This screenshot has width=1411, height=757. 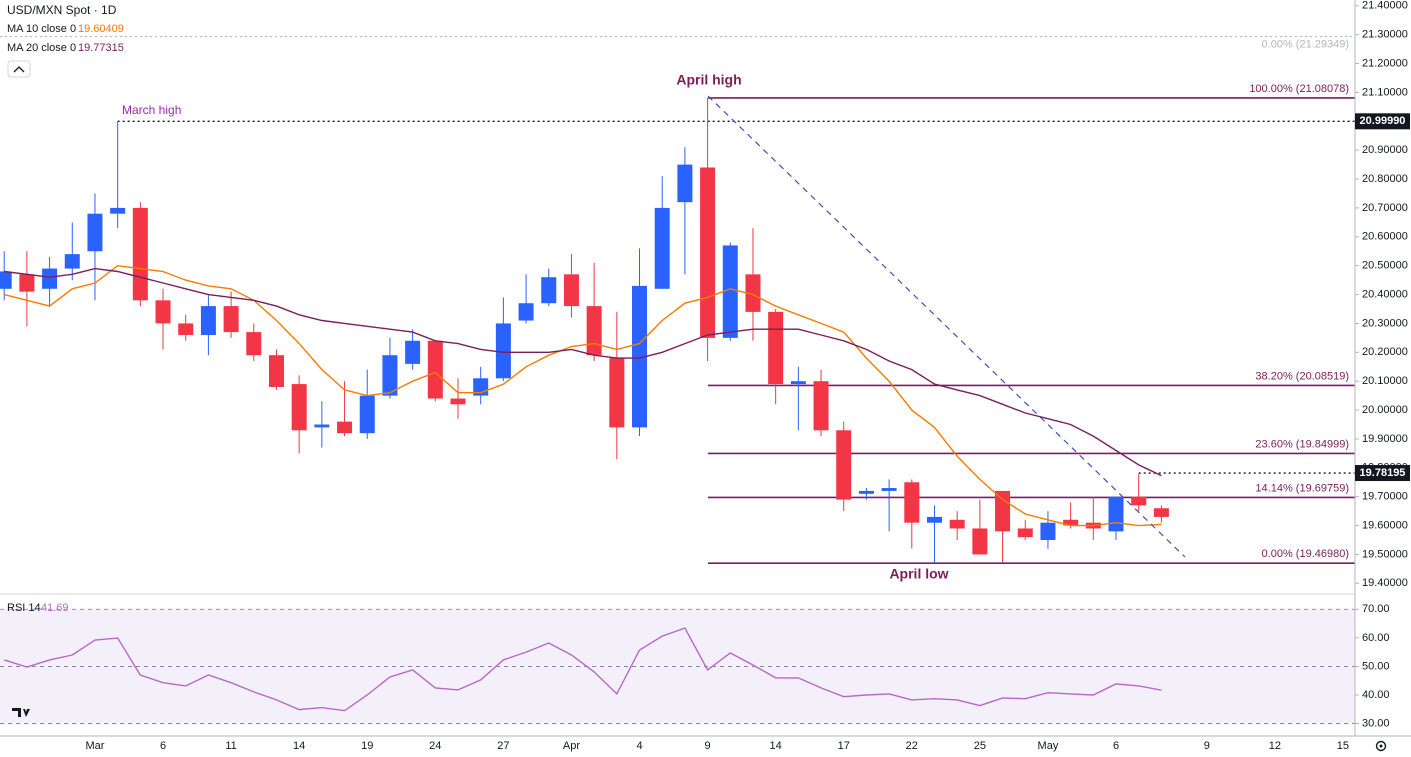 What do you see at coordinates (1376, 638) in the screenshot?
I see `y-tick-label: 60.00` at bounding box center [1376, 638].